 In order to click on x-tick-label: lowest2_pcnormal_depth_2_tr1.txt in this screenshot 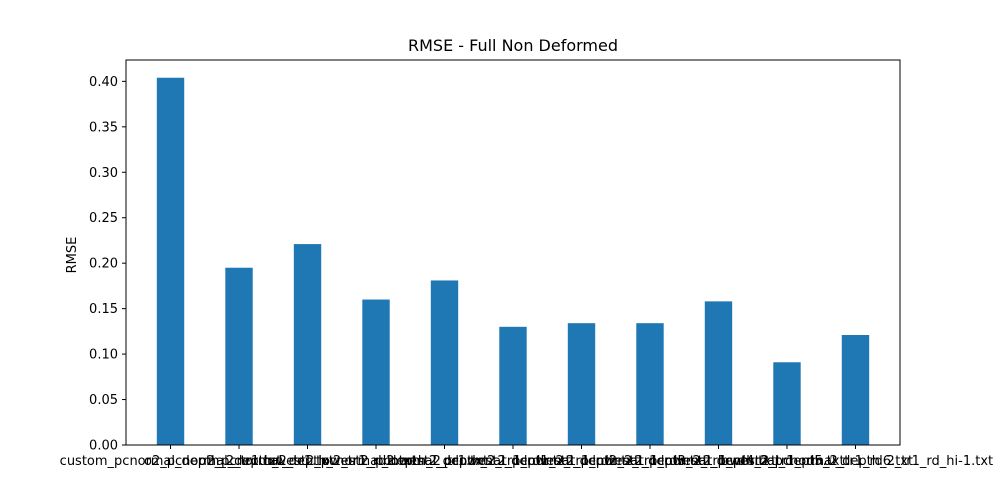, I will do `click(376, 461)`.